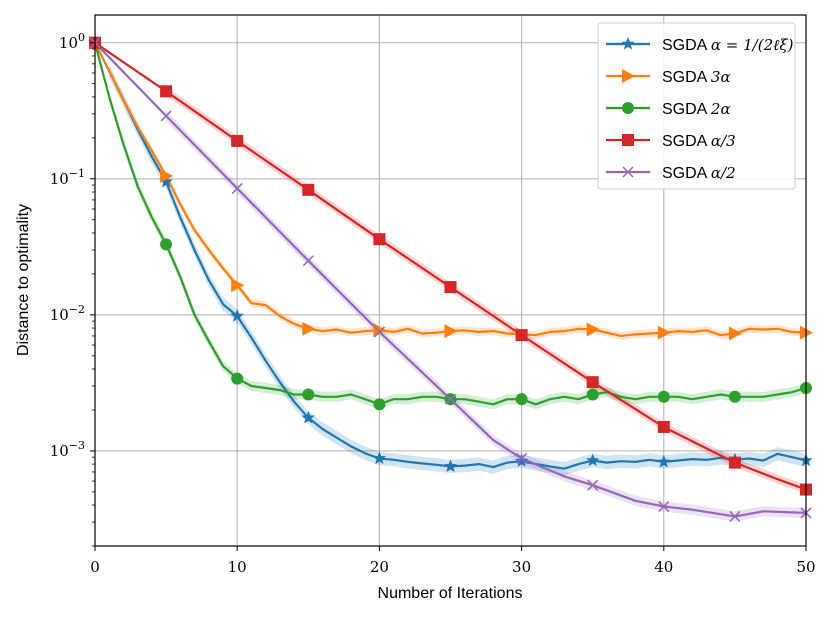 This screenshot has width=830, height=617. I want to click on y-tick-label: 10⁻³, so click(67, 449).